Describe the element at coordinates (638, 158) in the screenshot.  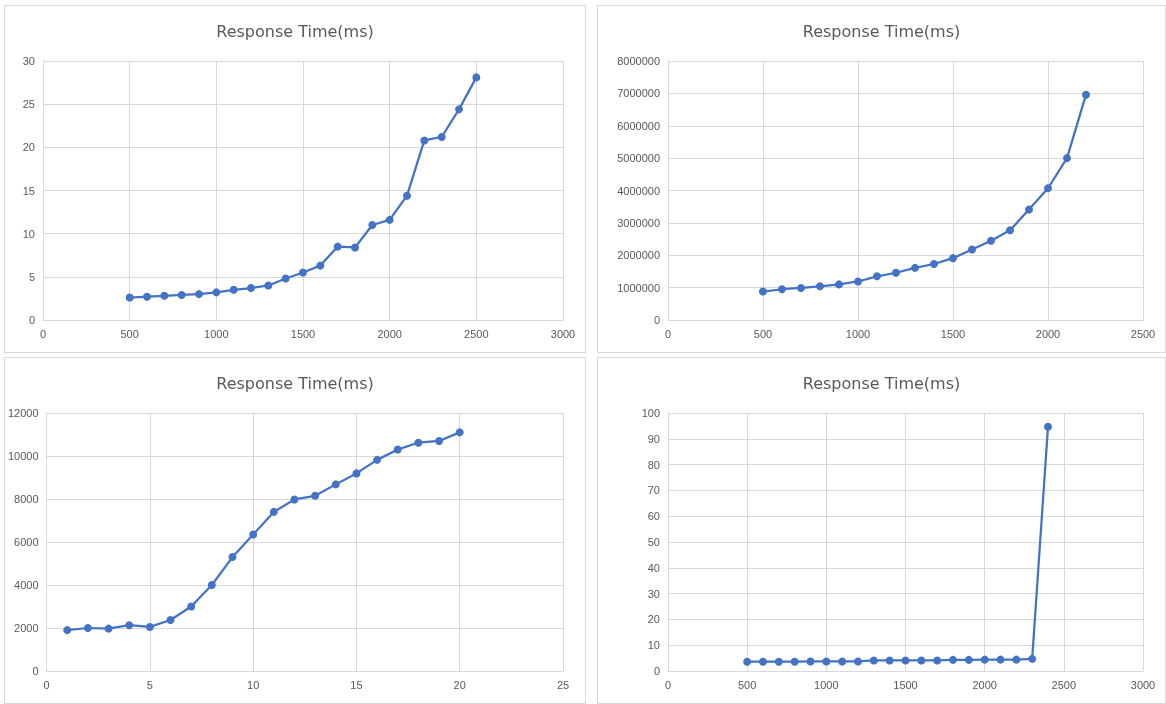
I see `y-tick-label: 5000000` at that location.